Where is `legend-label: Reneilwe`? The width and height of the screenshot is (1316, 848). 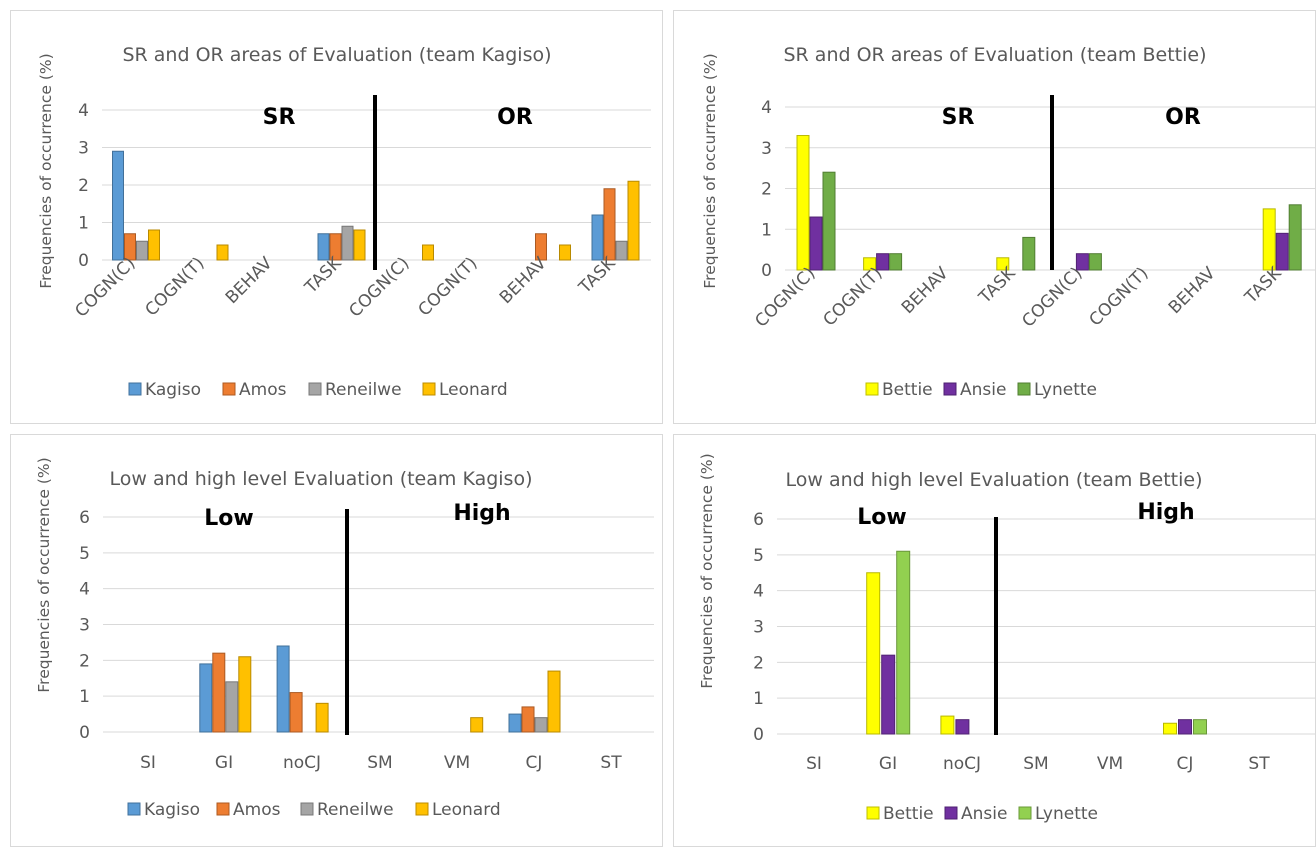 legend-label: Reneilwe is located at coordinates (355, 810).